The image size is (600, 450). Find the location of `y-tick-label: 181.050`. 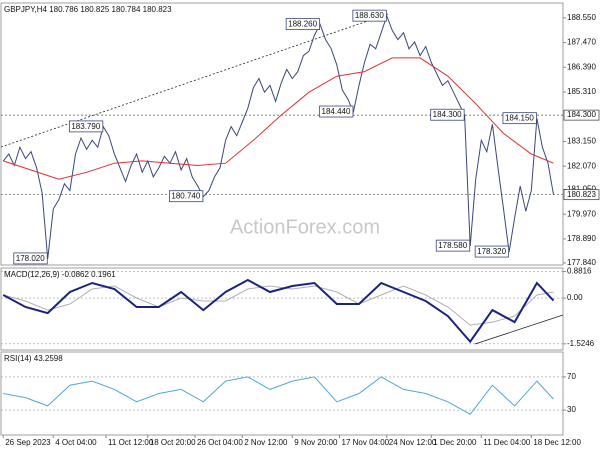

y-tick-label: 181.050 is located at coordinates (581, 189).